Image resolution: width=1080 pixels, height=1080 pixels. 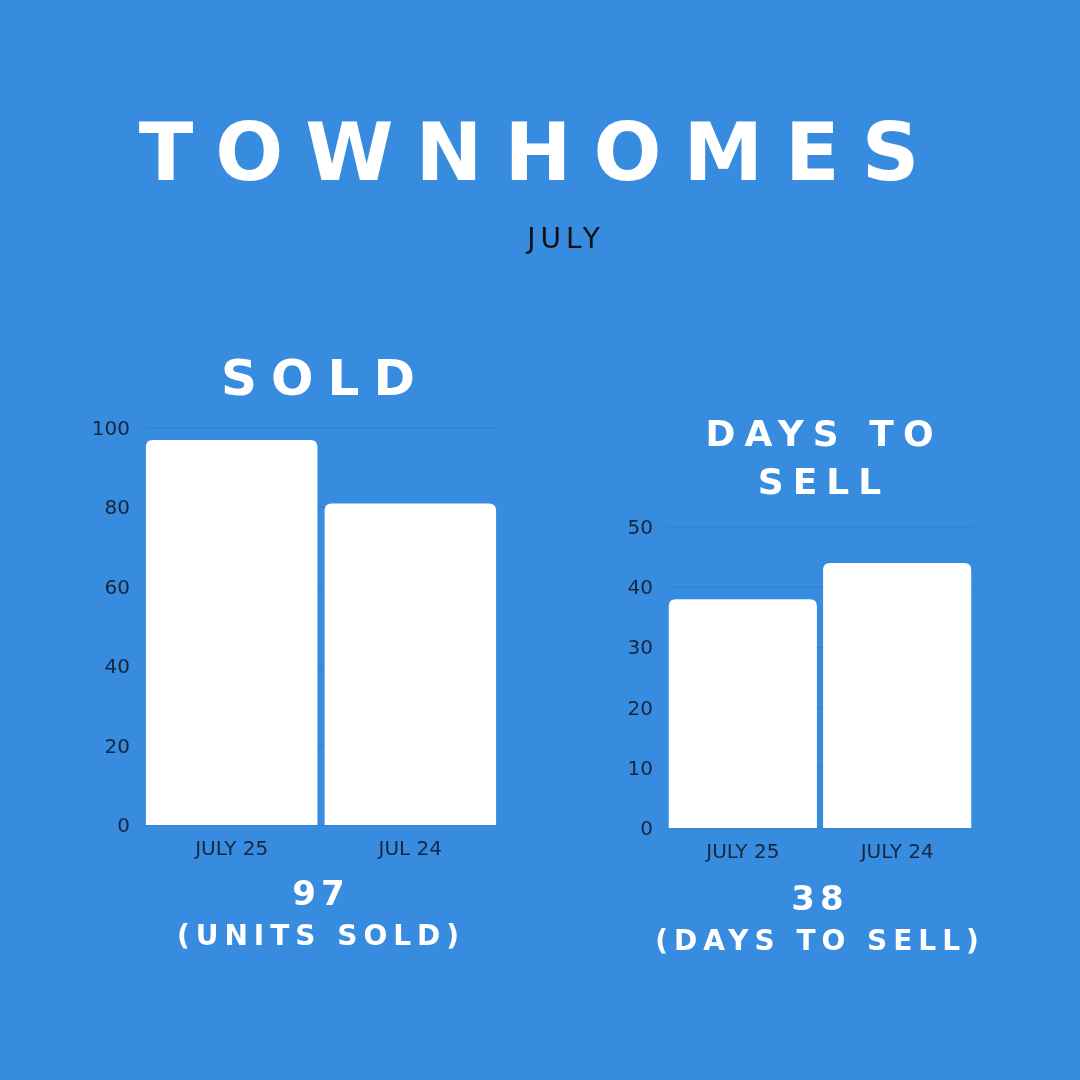 What do you see at coordinates (640, 527) in the screenshot?
I see `y-tick-label: 50` at bounding box center [640, 527].